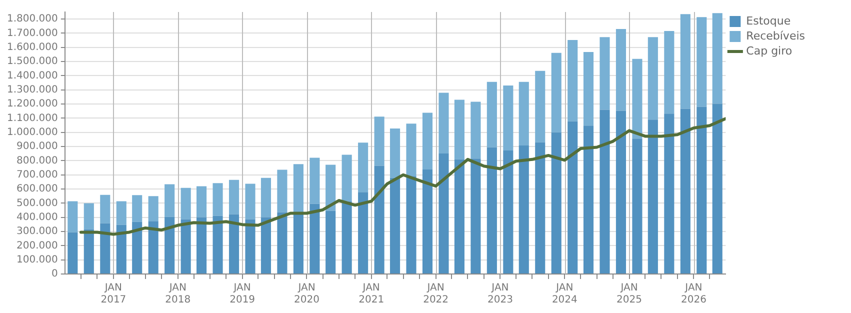 Image resolution: width=851 pixels, height=313 pixels. What do you see at coordinates (37, 203) in the screenshot?
I see `y-tick-label: 500.000` at bounding box center [37, 203].